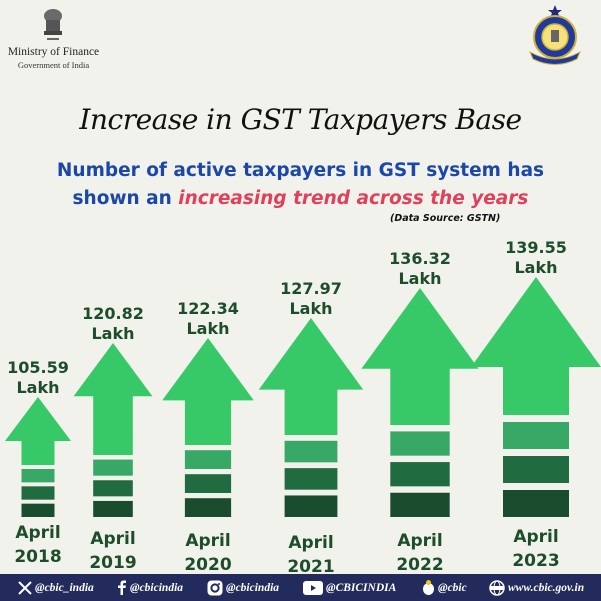 This screenshot has height=601, width=601. I want to click on social-youtube-handle: @CBICINDIA, so click(361, 587).